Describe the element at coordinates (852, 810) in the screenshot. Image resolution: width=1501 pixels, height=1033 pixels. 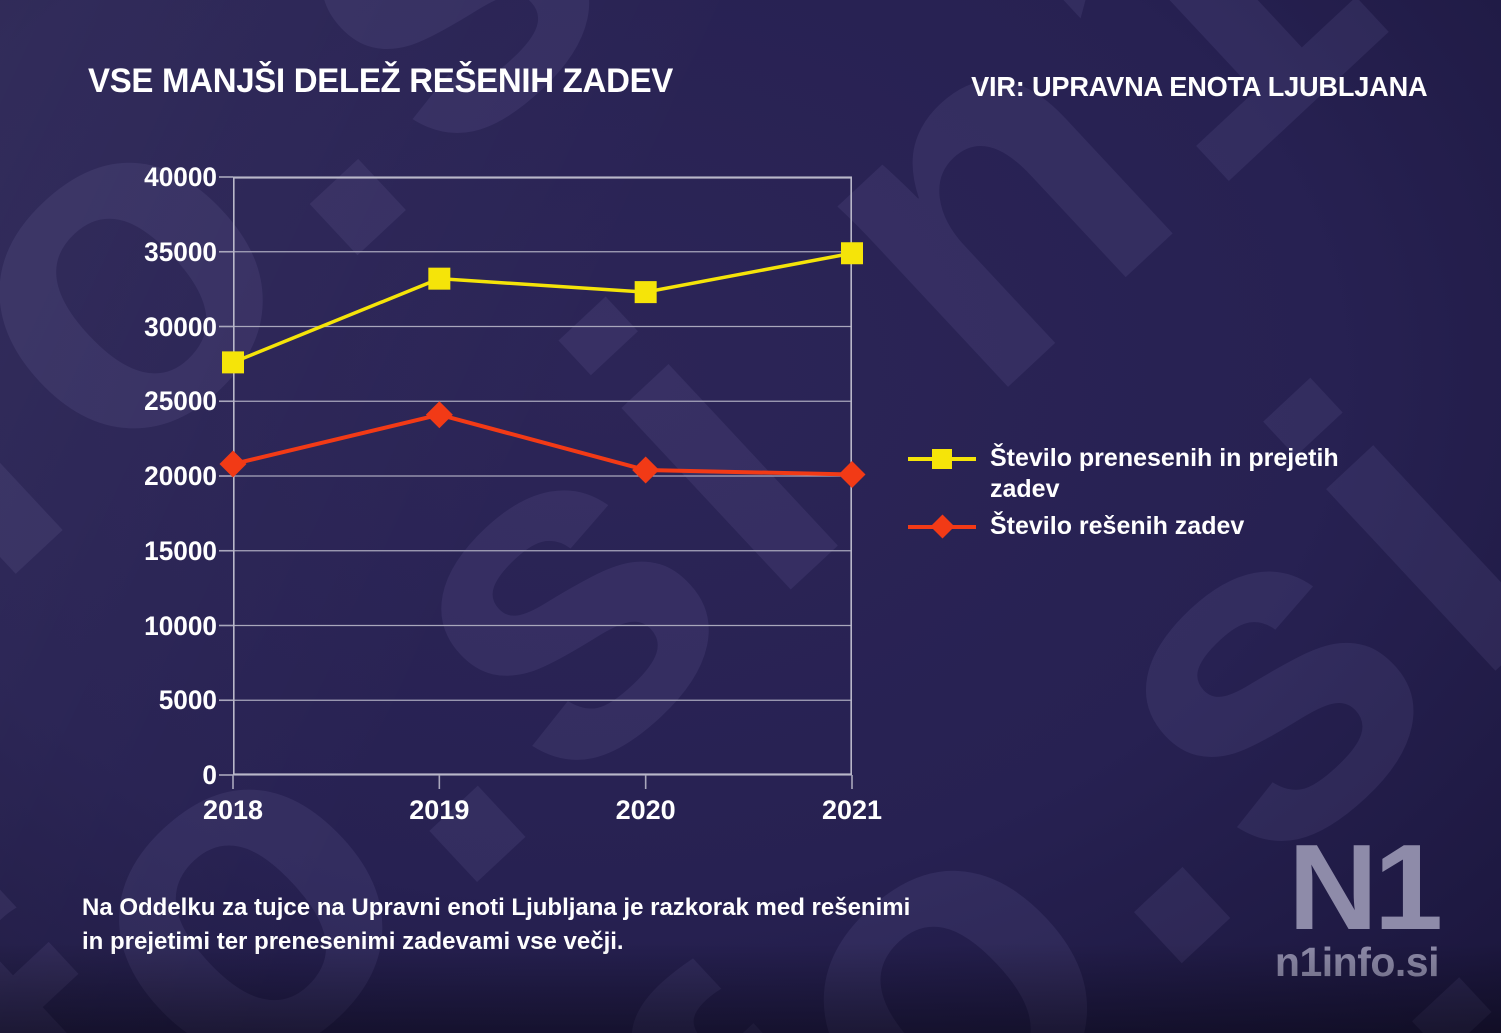
I see `x-axis-label: 2021` at that location.